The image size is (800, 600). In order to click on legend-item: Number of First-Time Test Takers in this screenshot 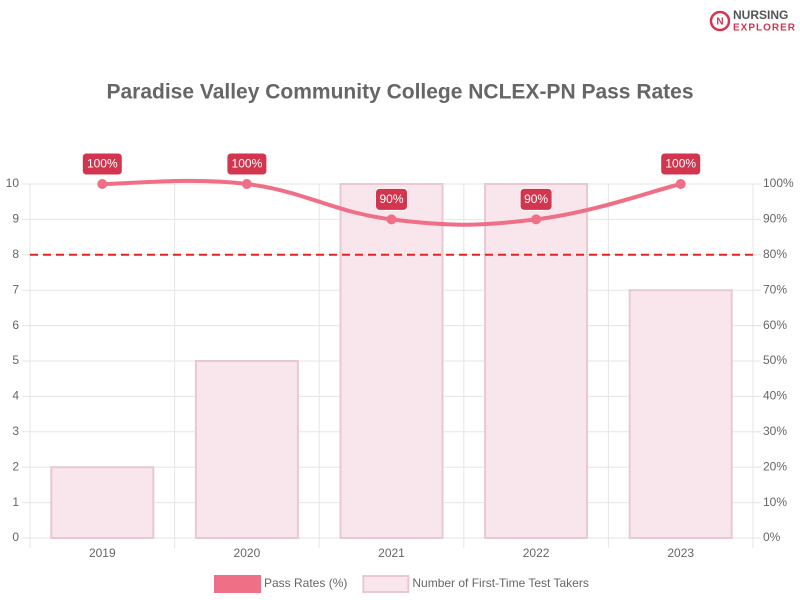, I will do `click(475, 584)`.